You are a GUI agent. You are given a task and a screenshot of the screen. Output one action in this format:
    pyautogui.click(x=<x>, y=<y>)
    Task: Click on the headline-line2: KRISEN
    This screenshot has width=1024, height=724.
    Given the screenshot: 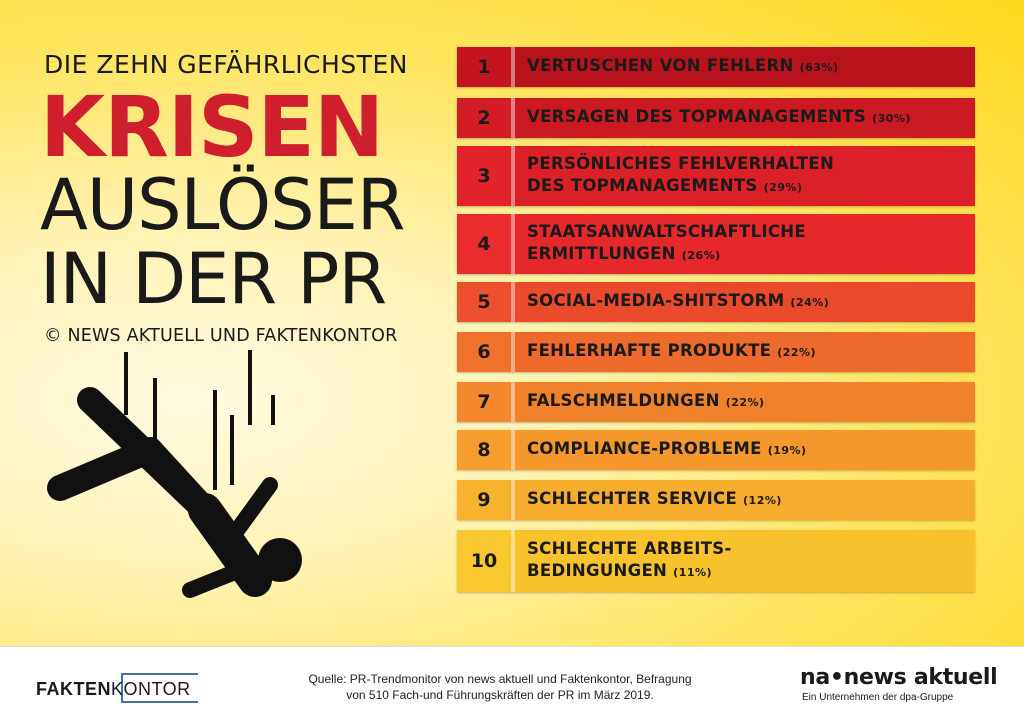 What is the action you would take?
    pyautogui.click(x=212, y=127)
    